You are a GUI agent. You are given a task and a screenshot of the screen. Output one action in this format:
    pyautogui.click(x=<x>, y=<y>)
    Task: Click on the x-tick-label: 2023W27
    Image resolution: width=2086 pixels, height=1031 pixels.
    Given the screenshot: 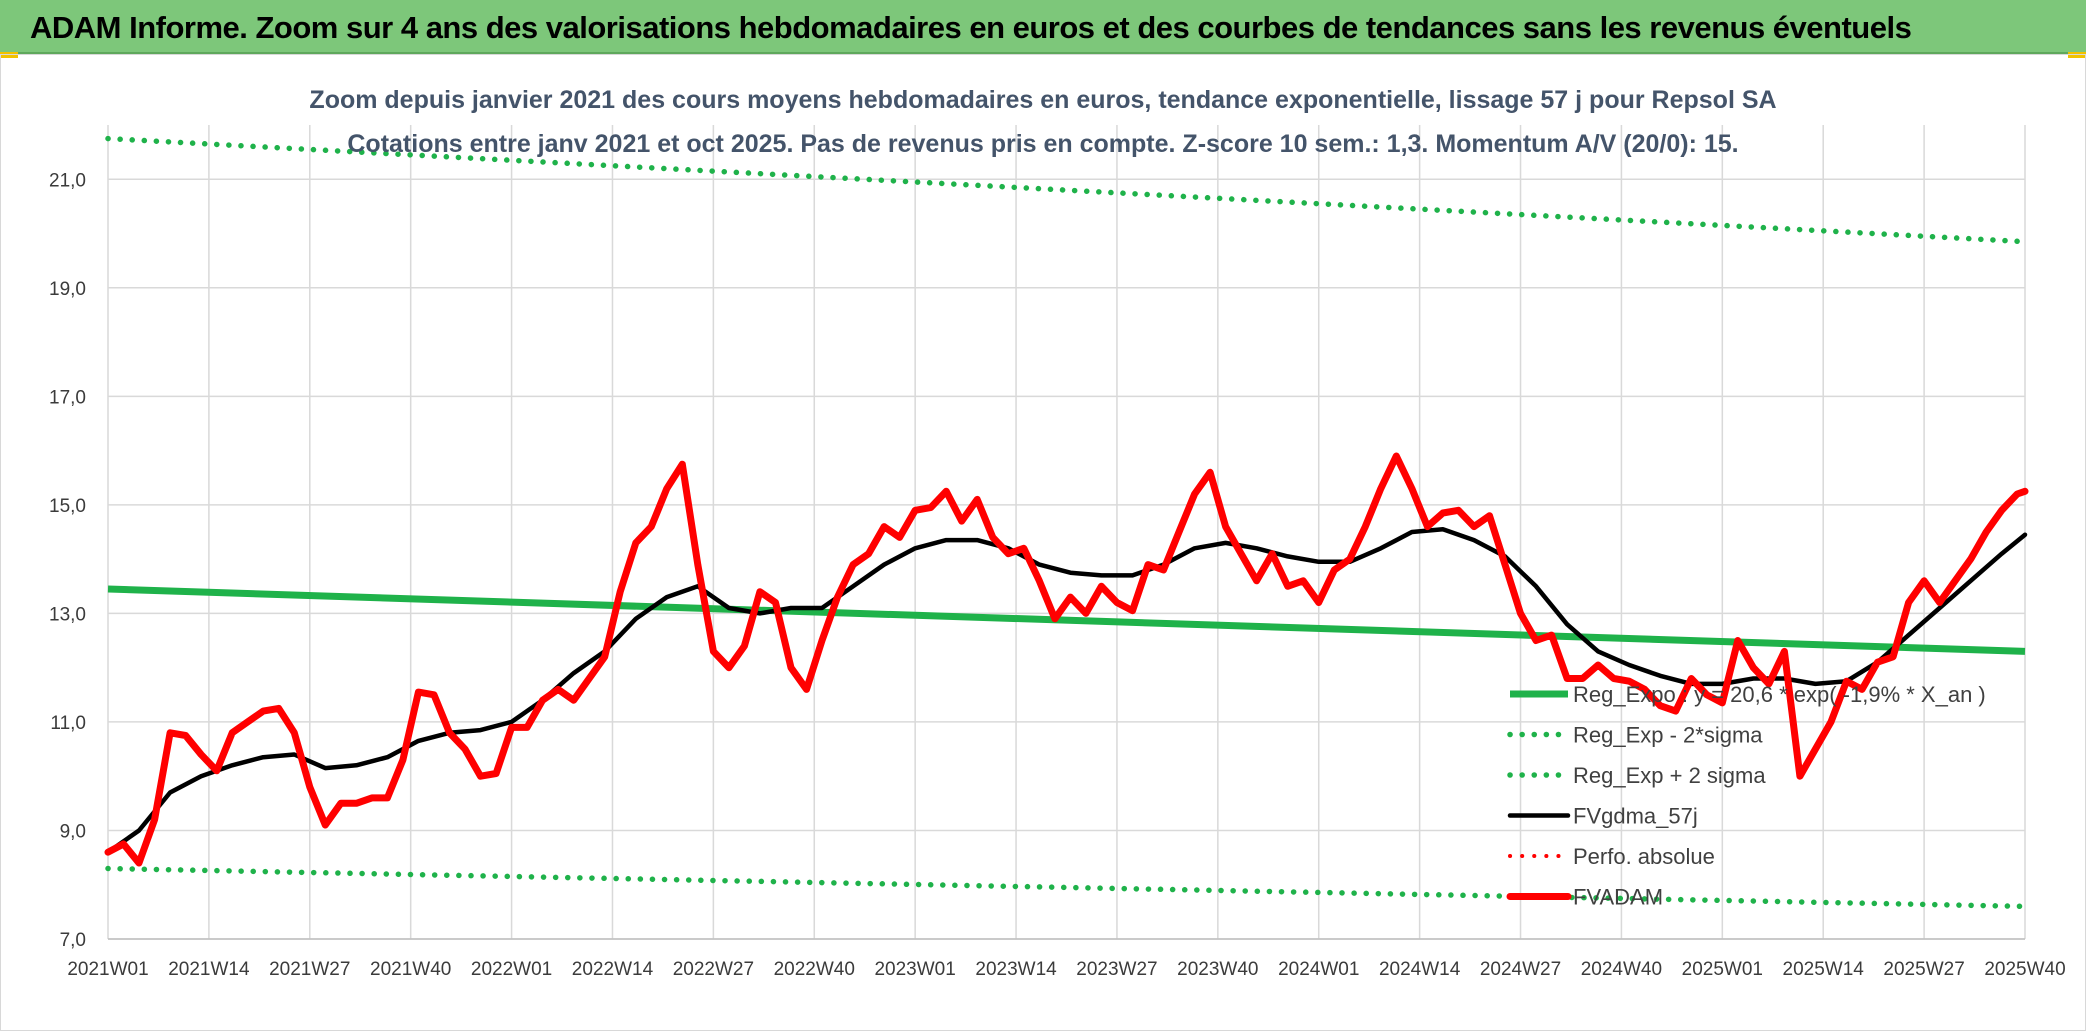 What is the action you would take?
    pyautogui.click(x=1116, y=969)
    